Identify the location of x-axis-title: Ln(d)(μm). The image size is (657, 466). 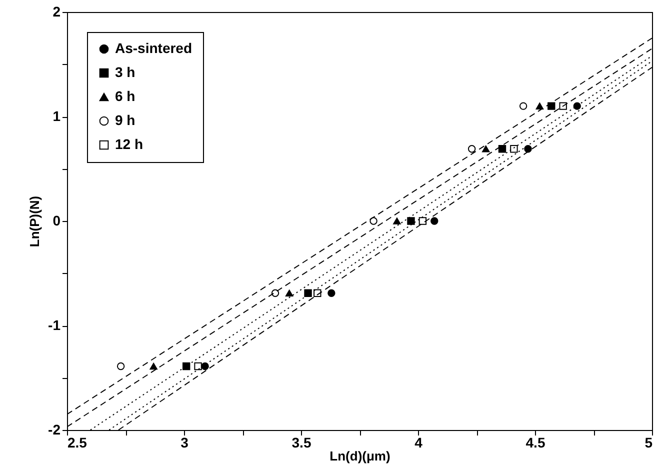
(360, 456).